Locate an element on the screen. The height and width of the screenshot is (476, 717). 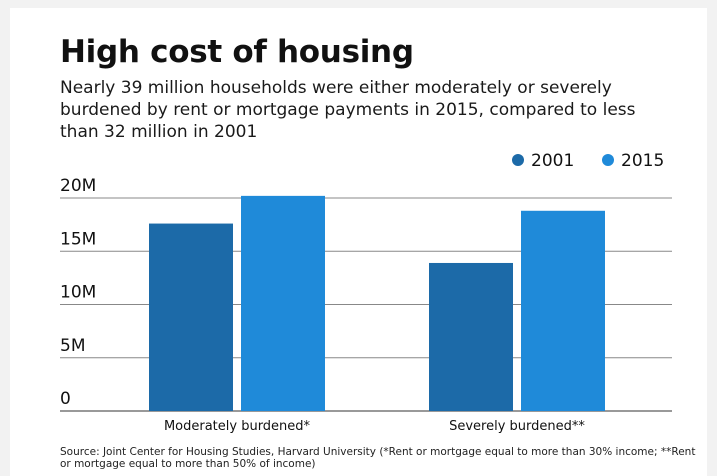
legend-label-2001: 2001 is located at coordinates (552, 161).